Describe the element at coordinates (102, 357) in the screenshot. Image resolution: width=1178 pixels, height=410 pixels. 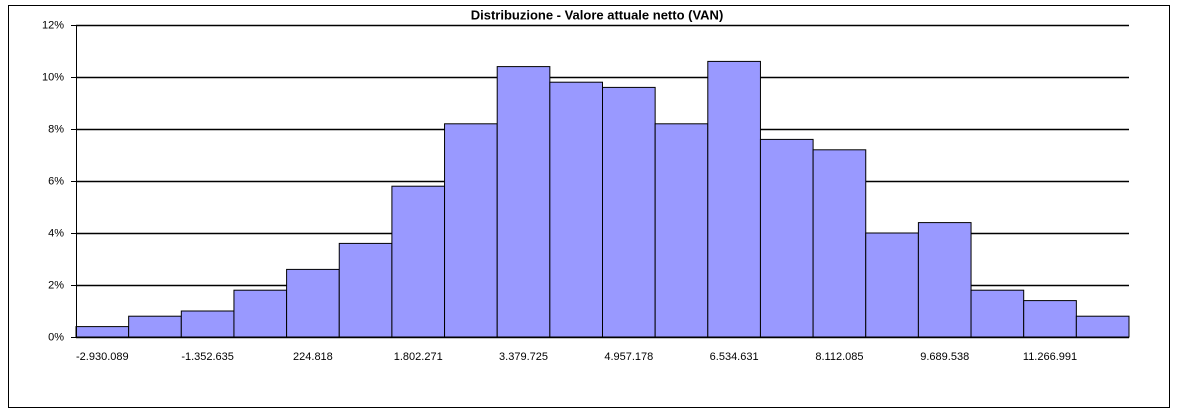
I see `x-tick-label: -2.930.089` at that location.